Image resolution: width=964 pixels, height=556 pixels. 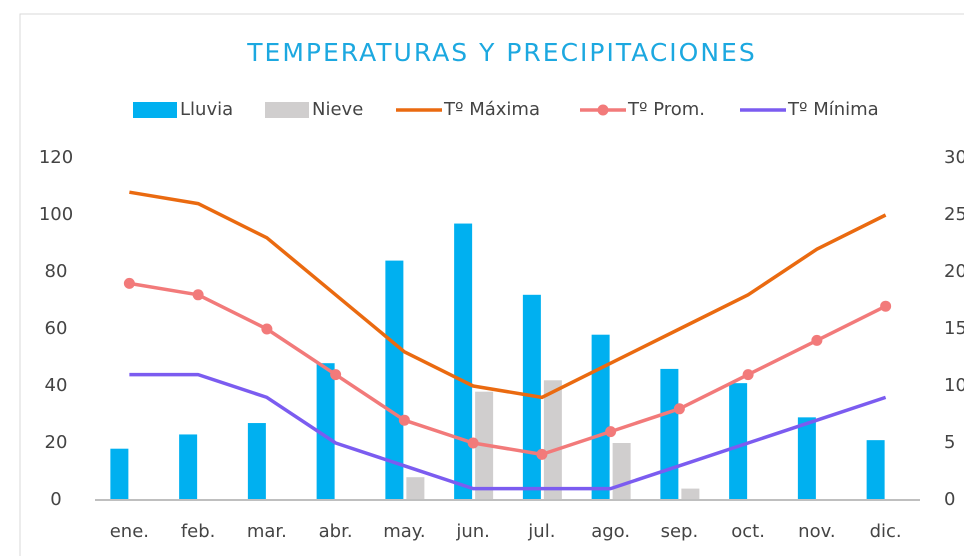 I want to click on legend-label: Tº Máxima, so click(x=491, y=109).